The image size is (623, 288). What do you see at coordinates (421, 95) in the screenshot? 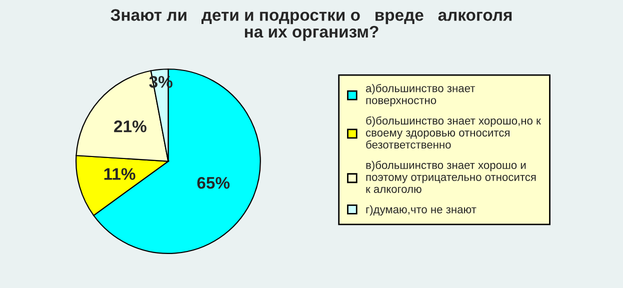
I see `legend-label: а)большинство знает поверхностно` at bounding box center [421, 95].